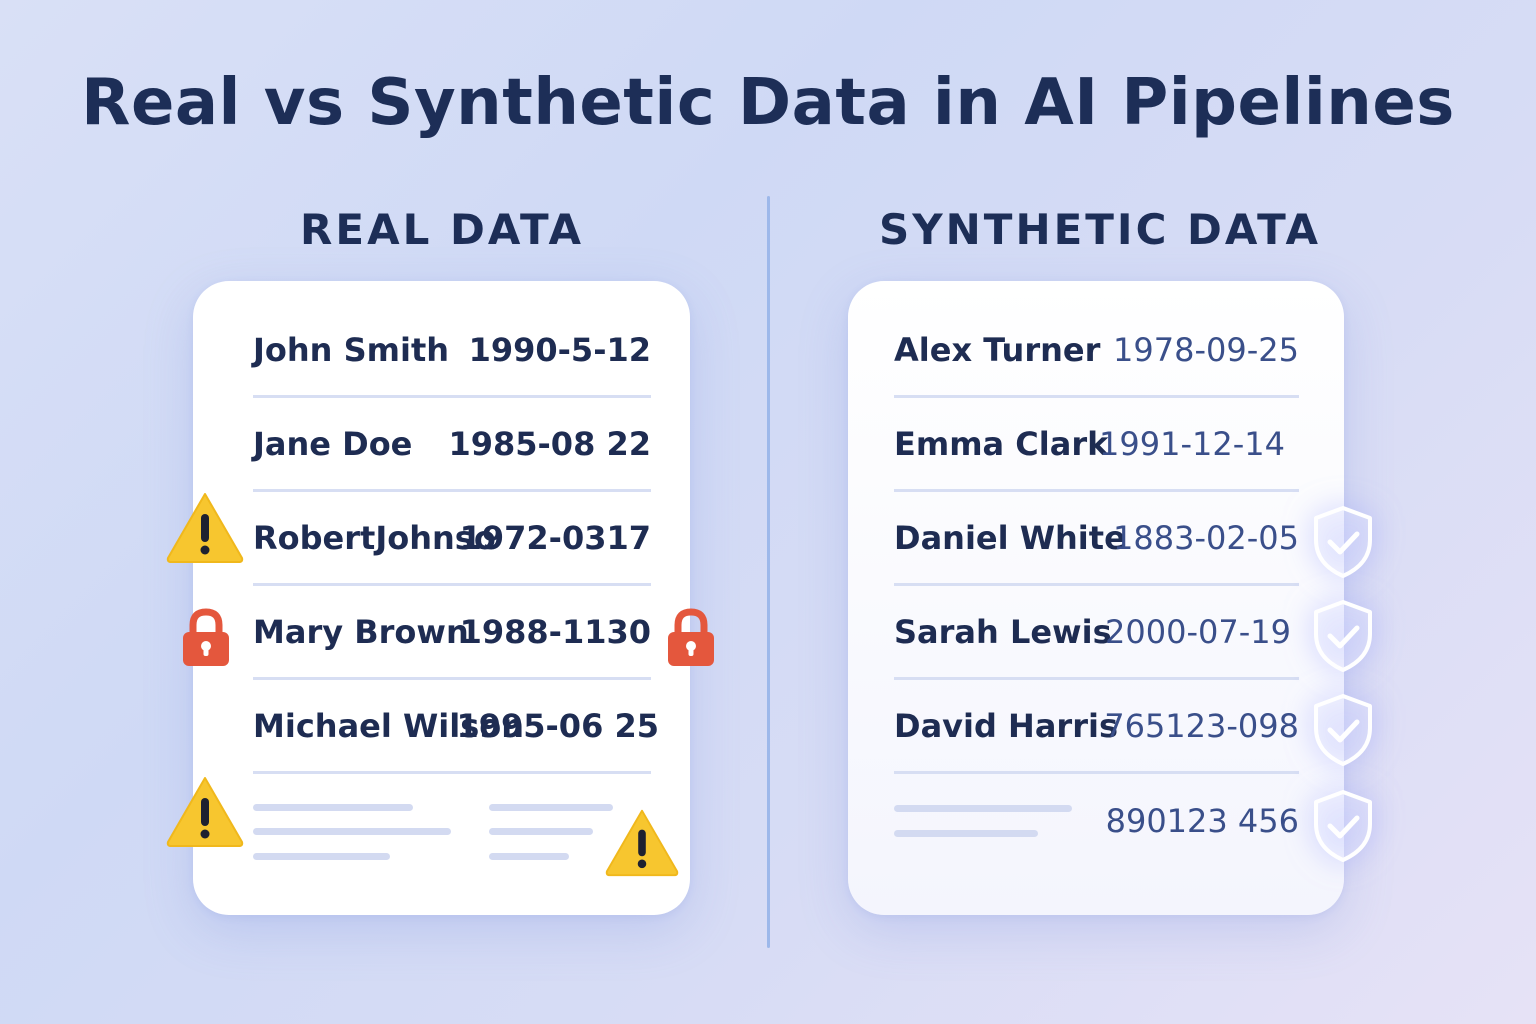  What do you see at coordinates (389, 725) in the screenshot?
I see `real-name: Michael Wilson` at bounding box center [389, 725].